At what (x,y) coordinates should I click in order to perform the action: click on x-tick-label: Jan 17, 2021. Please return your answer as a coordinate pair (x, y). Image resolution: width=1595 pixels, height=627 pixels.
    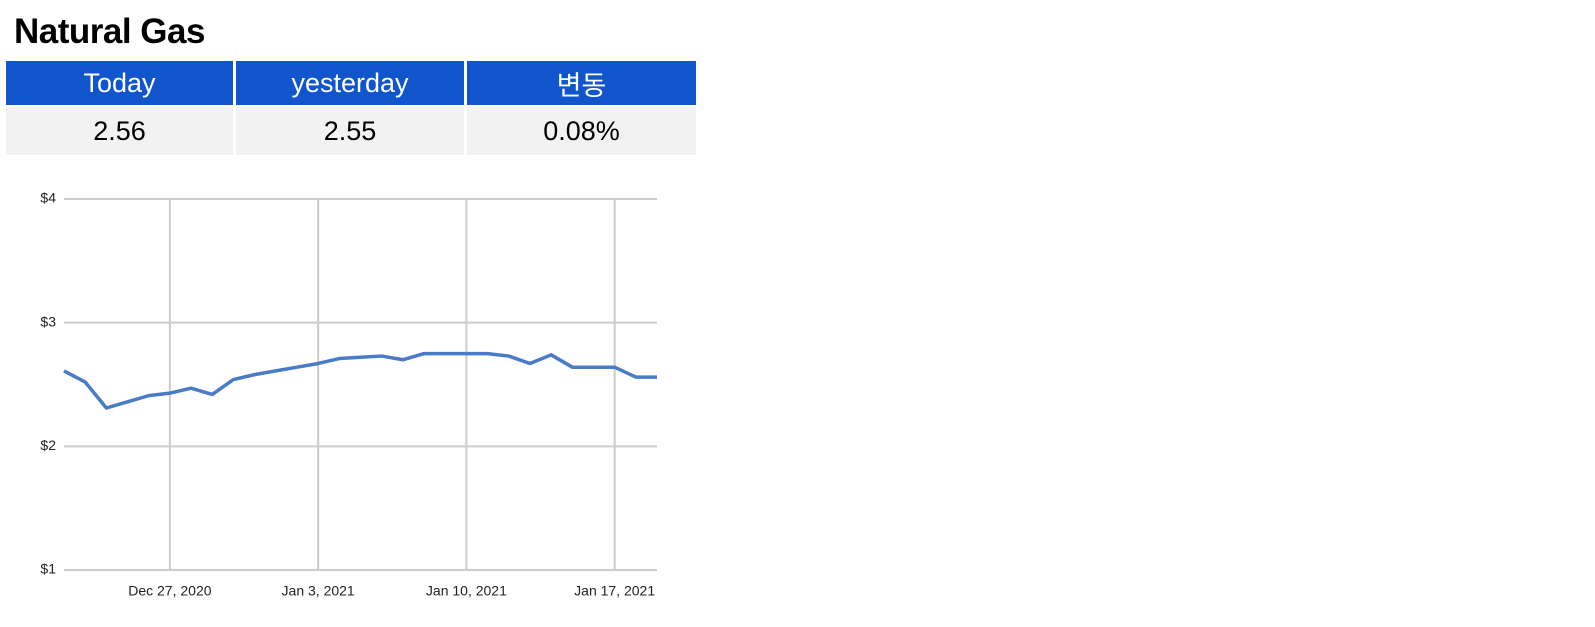
    Looking at the image, I should click on (614, 591).